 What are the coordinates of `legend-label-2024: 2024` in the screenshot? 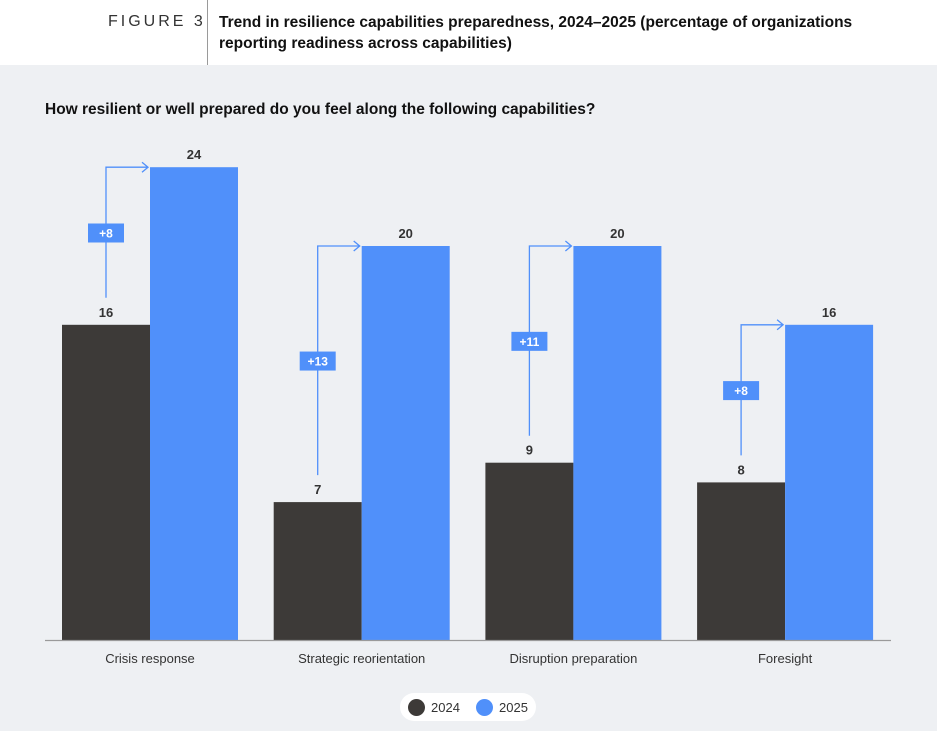 It's located at (445, 707).